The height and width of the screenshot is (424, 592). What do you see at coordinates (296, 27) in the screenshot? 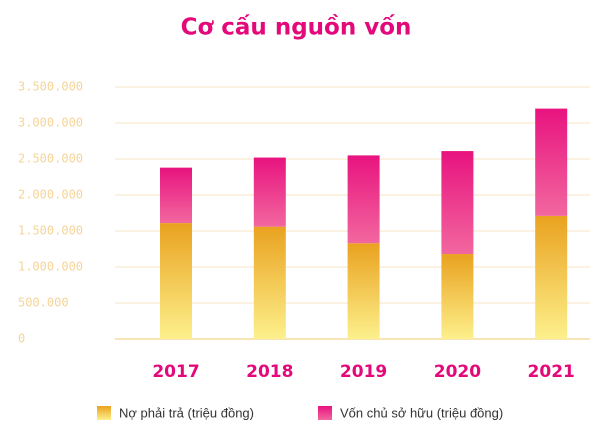
I see `chart-title: Cơ cấu nguồn vốn` at bounding box center [296, 27].